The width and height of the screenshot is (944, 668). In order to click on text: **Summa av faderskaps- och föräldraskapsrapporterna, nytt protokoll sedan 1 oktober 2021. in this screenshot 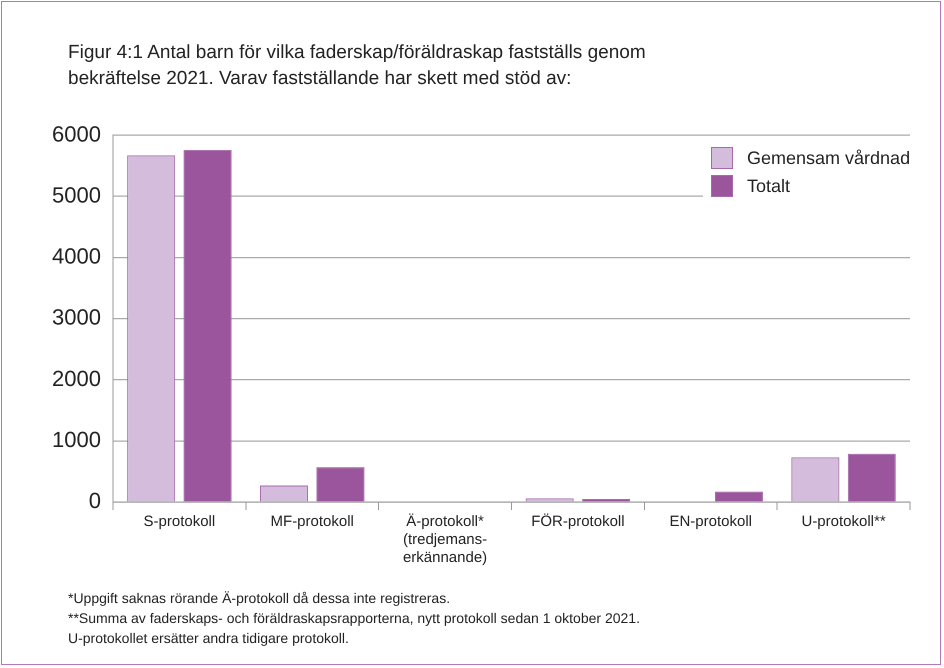, I will do `click(354, 618)`.